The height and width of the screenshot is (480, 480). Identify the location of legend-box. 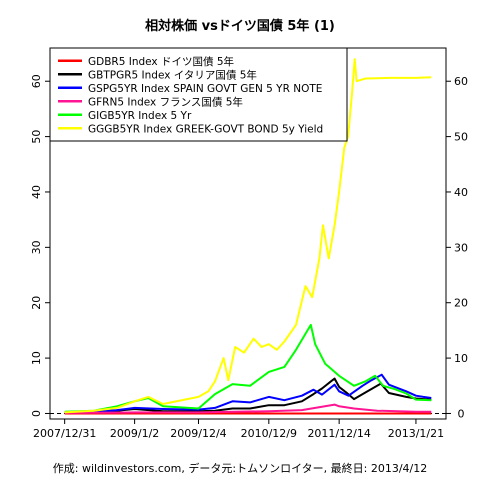
(198, 94).